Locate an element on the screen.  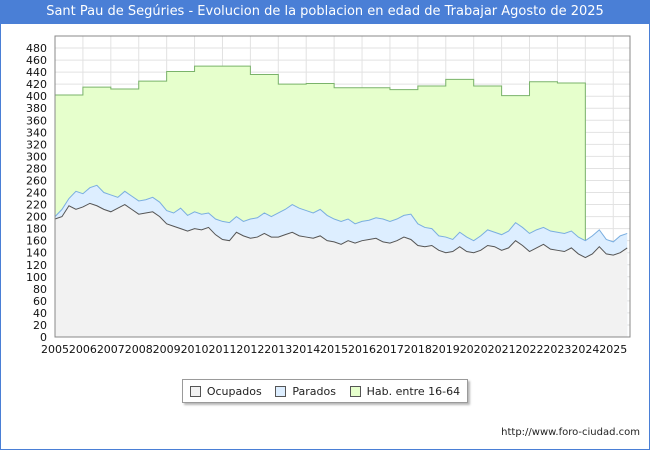
x-tick-label: 2021 is located at coordinates (502, 349).